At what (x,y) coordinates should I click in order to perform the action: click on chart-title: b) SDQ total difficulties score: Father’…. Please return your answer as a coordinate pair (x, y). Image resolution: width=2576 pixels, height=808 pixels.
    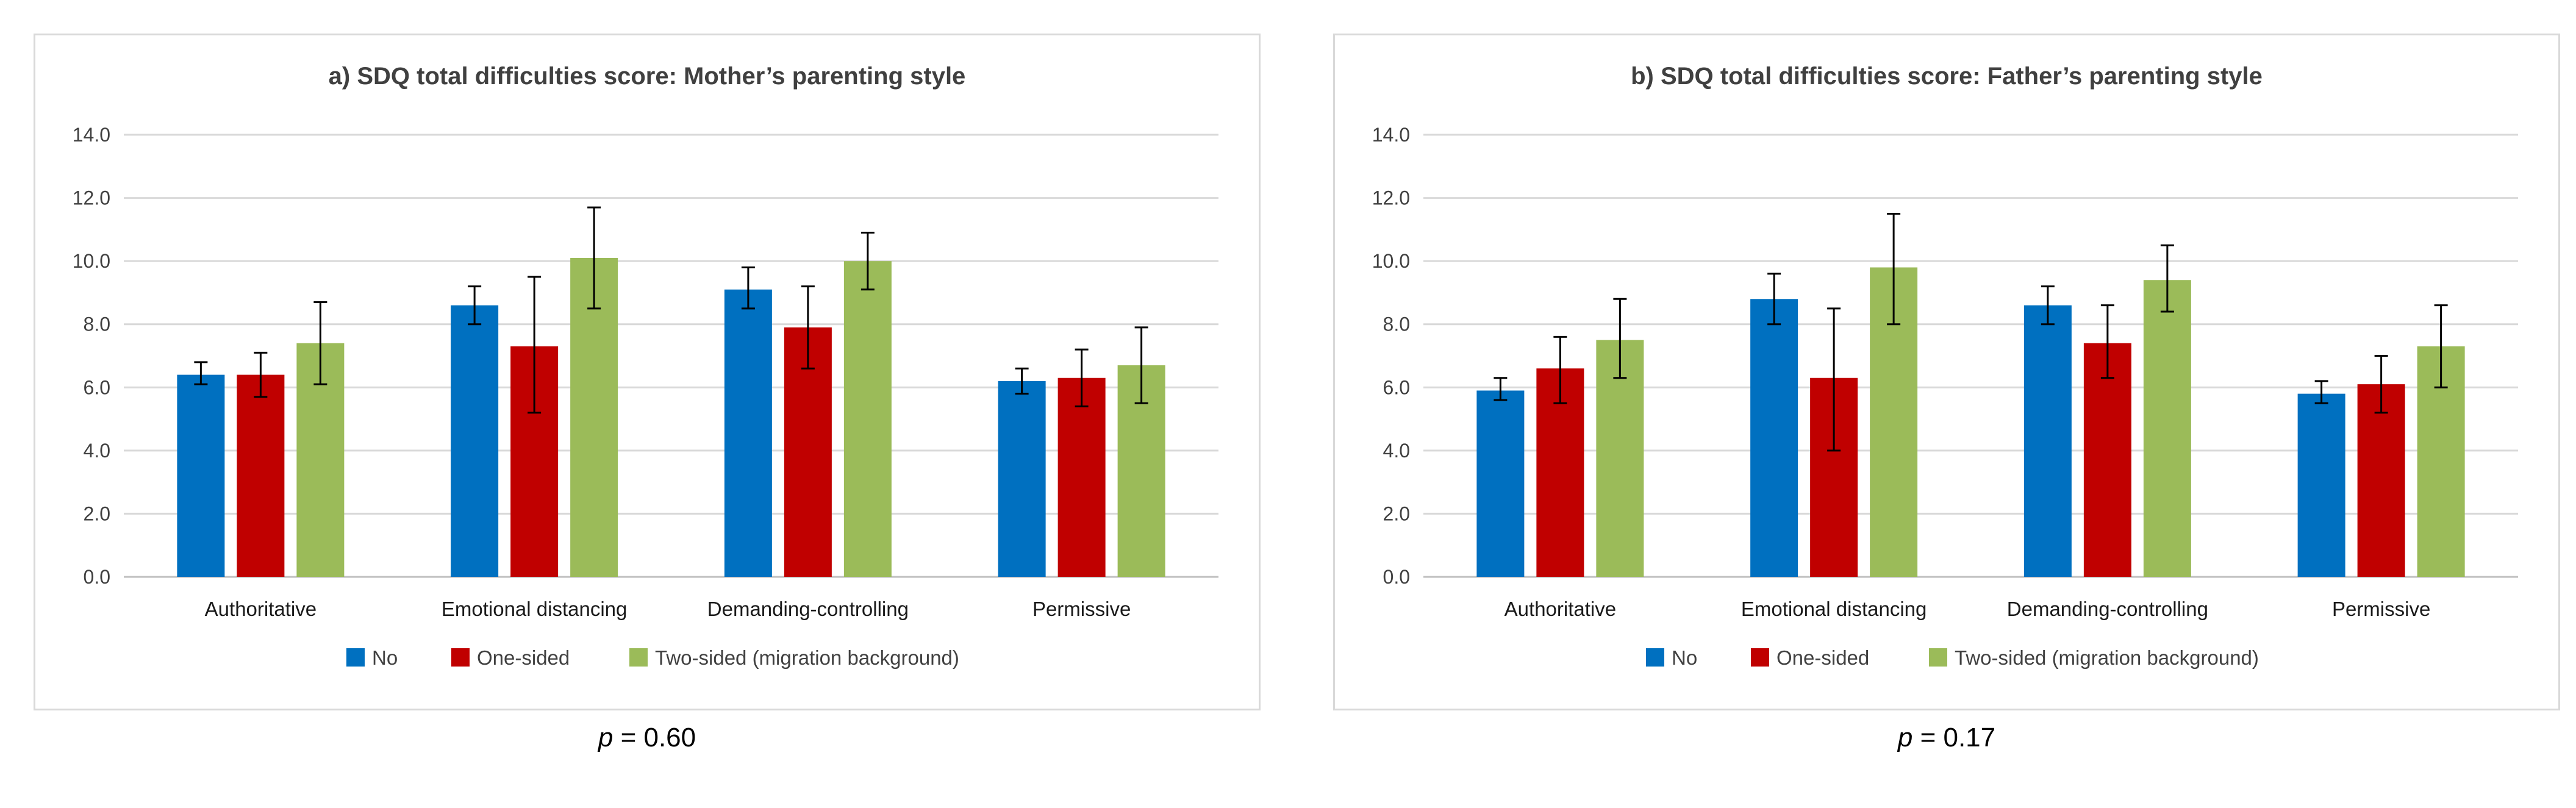
    Looking at the image, I should click on (1947, 76).